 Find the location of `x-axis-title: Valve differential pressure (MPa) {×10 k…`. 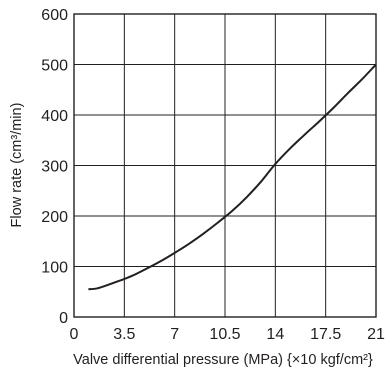

x-axis-title: Valve differential pressure (MPa) {×10 k… is located at coordinates (223, 360).